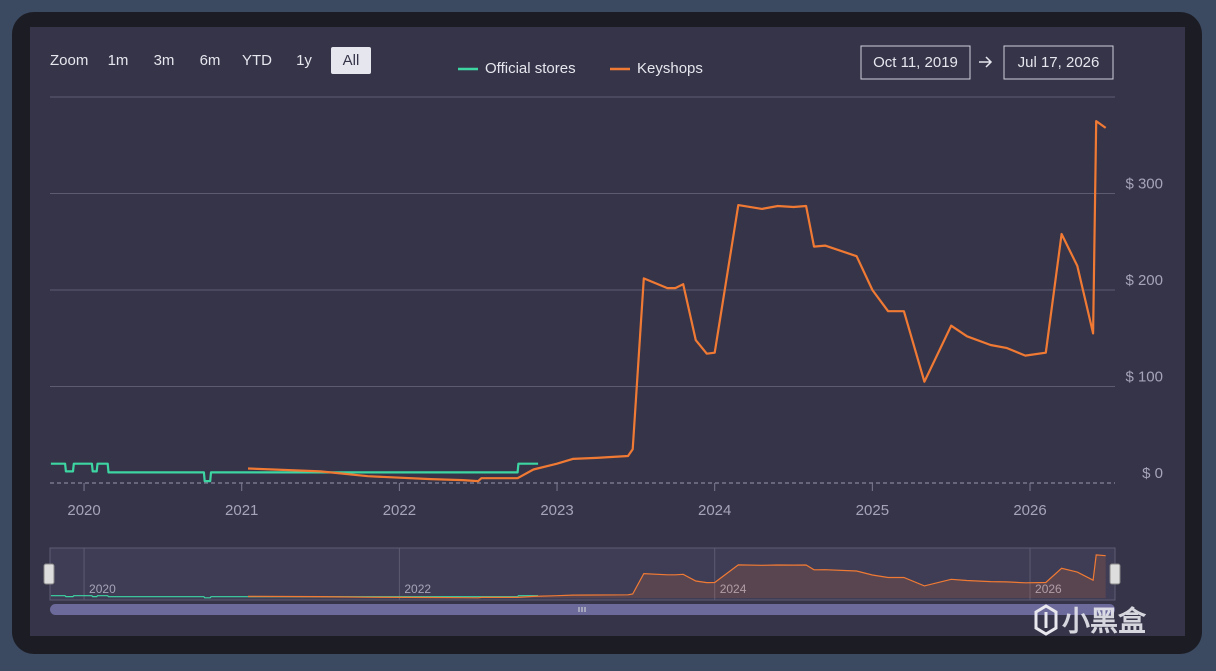 The image size is (1216, 671). What do you see at coordinates (530, 68) in the screenshot?
I see `legend-label: Official stores` at bounding box center [530, 68].